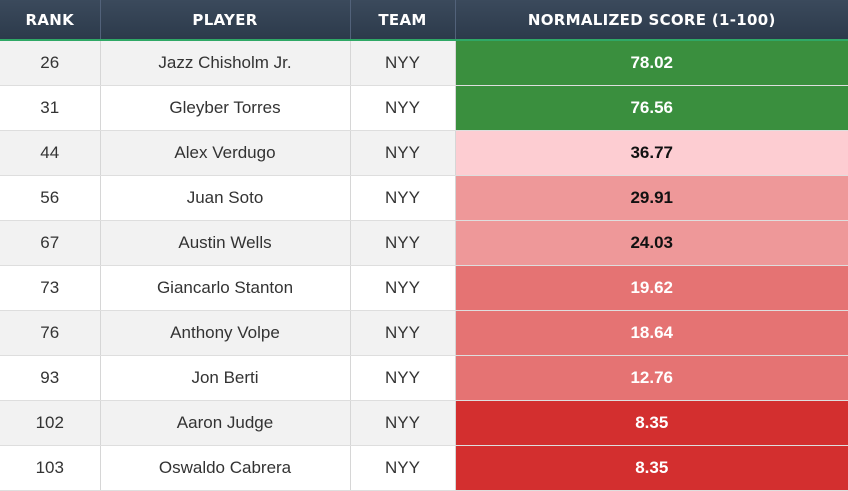 The width and height of the screenshot is (848, 491). Describe the element at coordinates (225, 108) in the screenshot. I see `player-cell: Gleyber Torres` at that location.